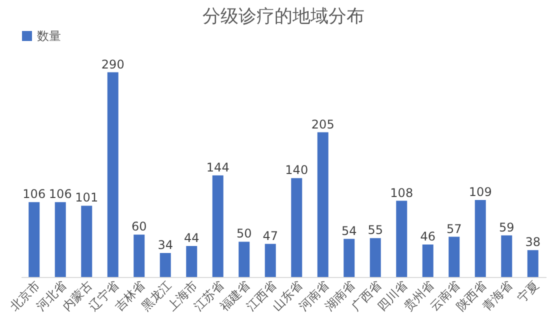 The width and height of the screenshot is (554, 321). What do you see at coordinates (322, 124) in the screenshot?
I see `data-label: 205` at bounding box center [322, 124].